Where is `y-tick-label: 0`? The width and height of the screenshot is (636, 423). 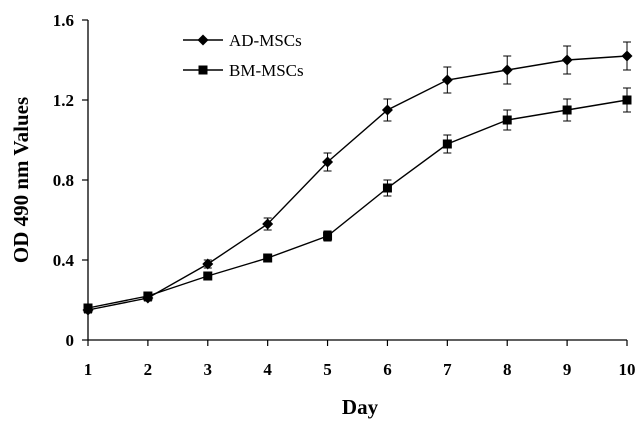 y-tick-label: 0 is located at coordinates (70, 340).